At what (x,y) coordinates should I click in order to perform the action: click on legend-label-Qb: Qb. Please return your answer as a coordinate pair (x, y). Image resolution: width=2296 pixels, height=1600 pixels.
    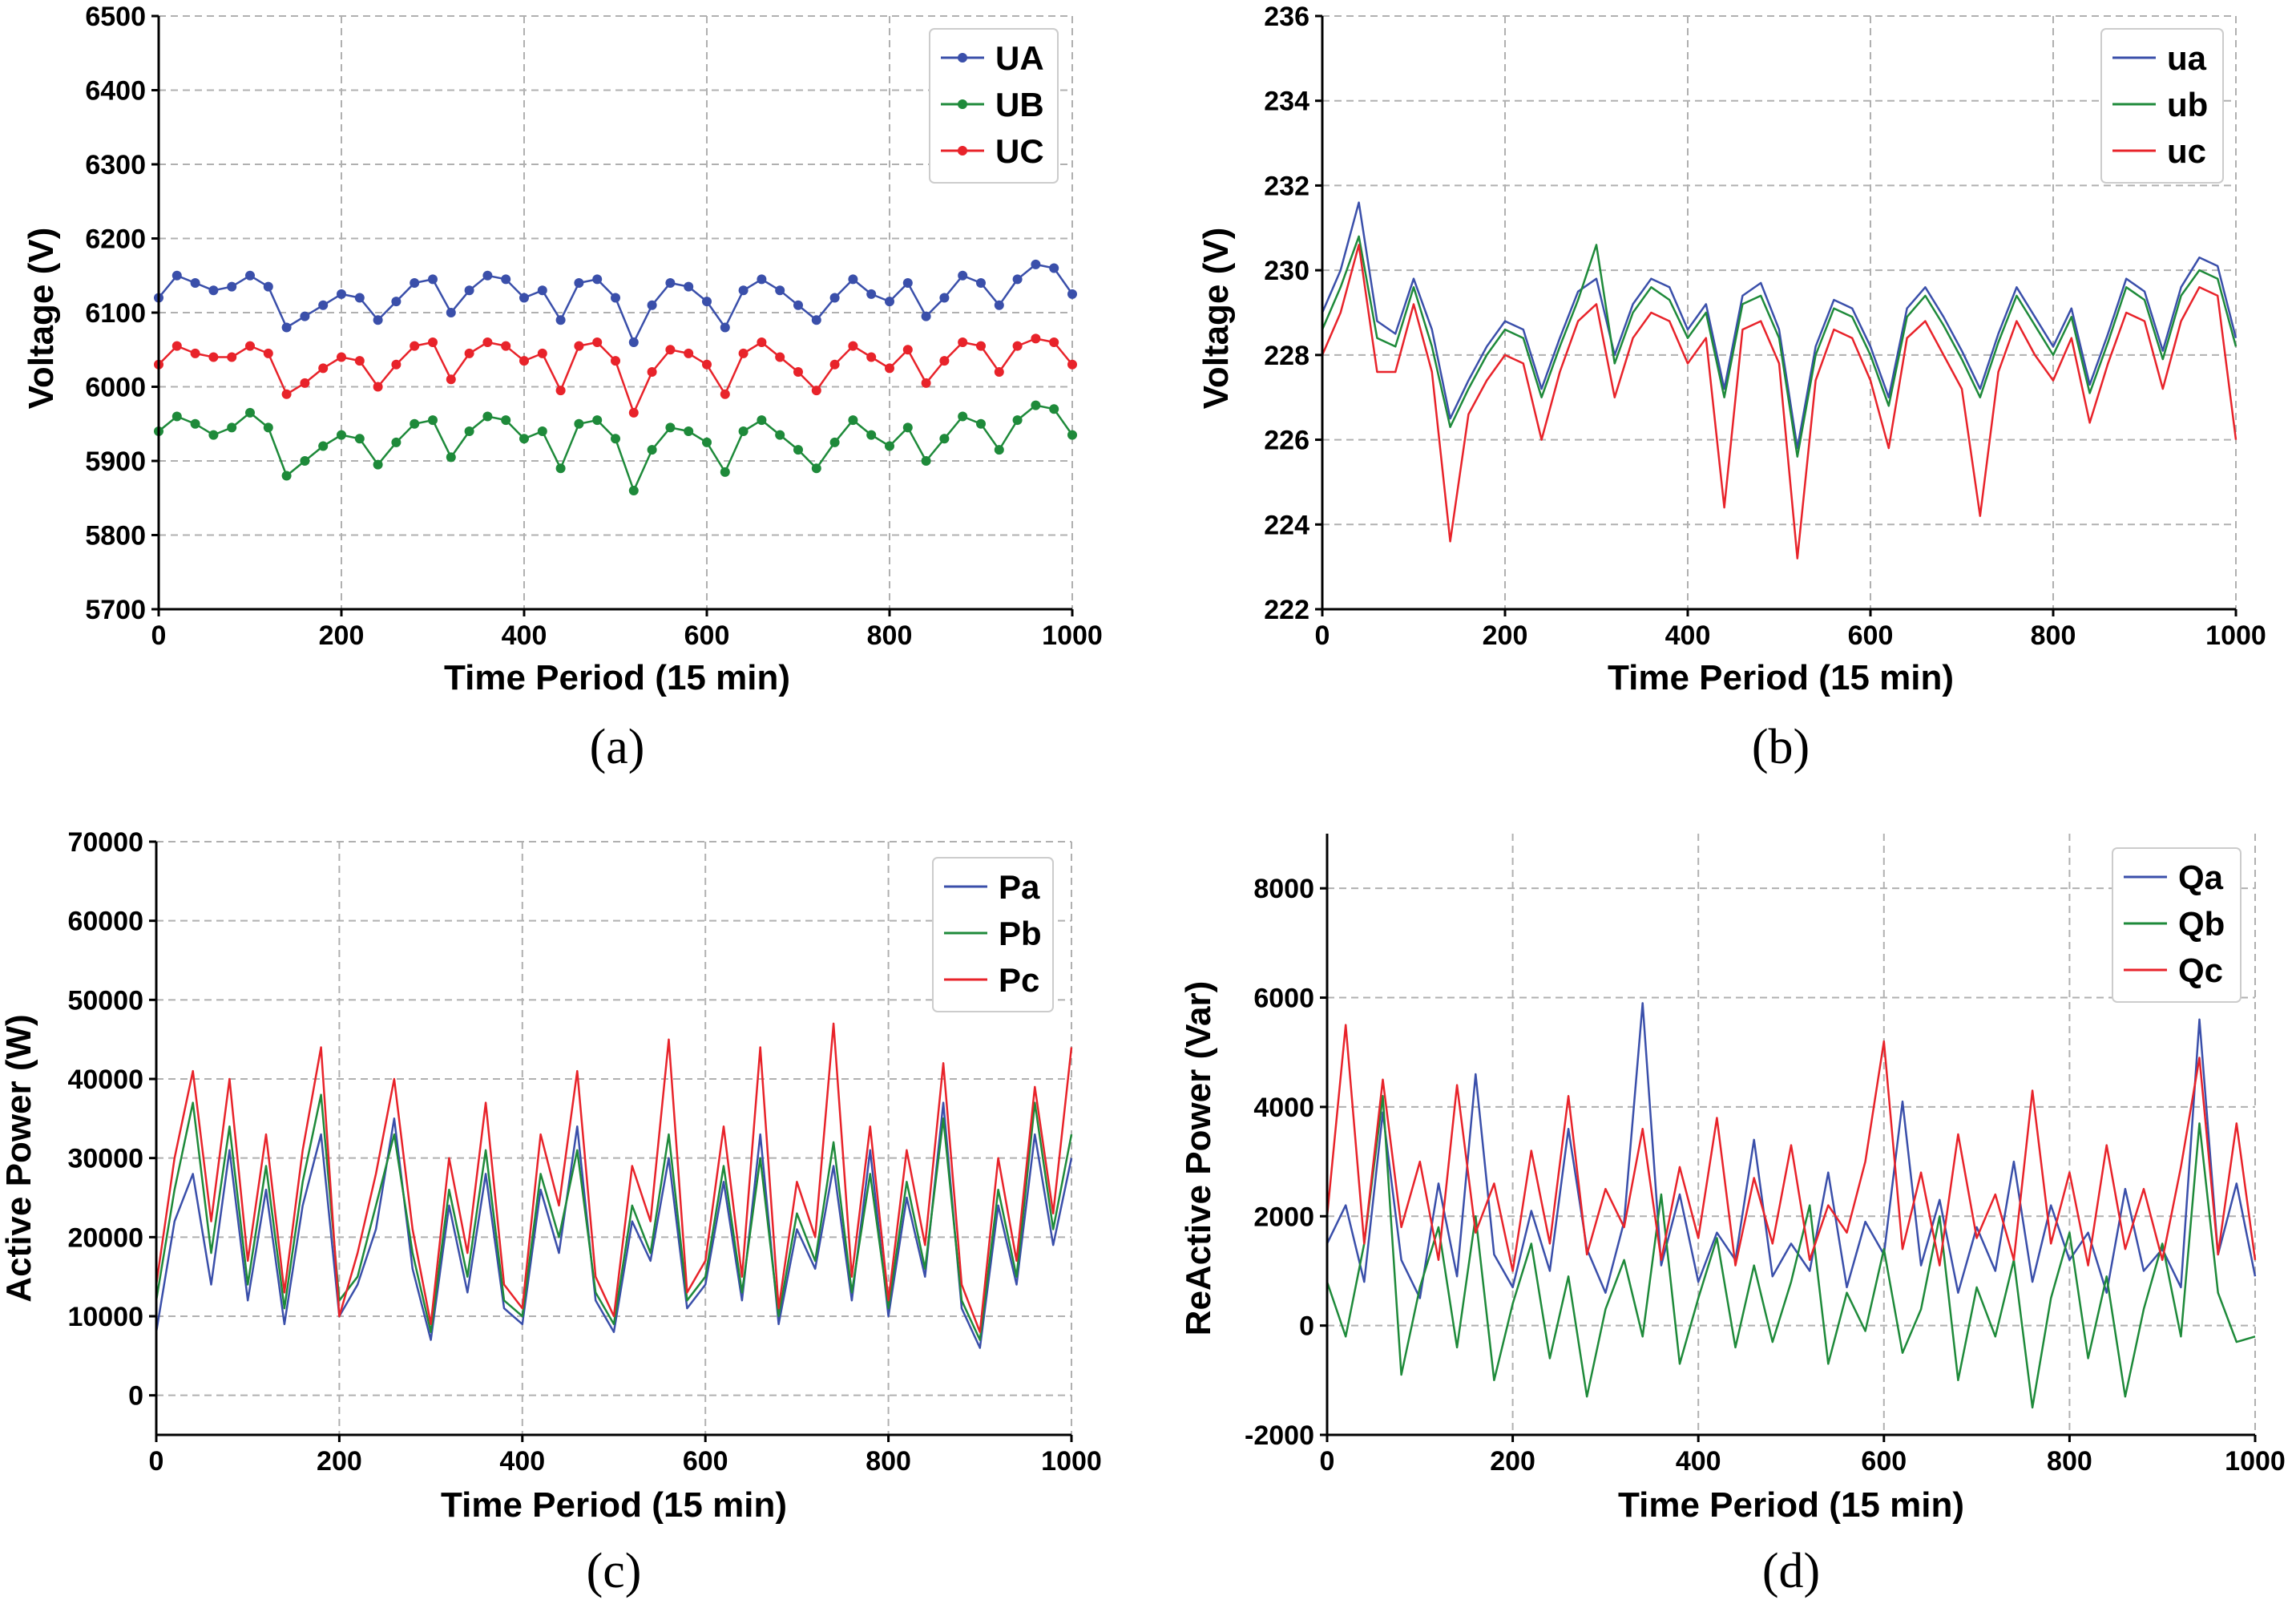
    Looking at the image, I should click on (2201, 924).